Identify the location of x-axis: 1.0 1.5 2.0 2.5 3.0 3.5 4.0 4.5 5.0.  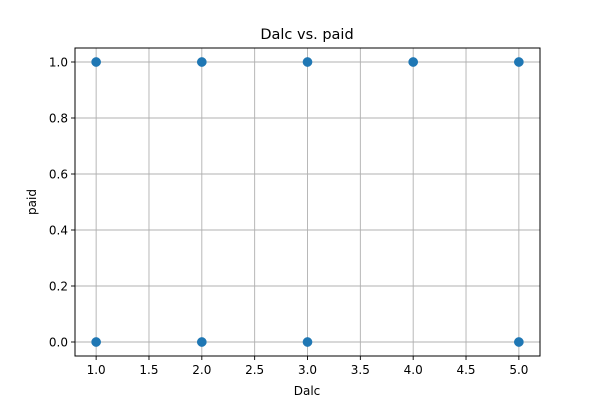
(307, 366).